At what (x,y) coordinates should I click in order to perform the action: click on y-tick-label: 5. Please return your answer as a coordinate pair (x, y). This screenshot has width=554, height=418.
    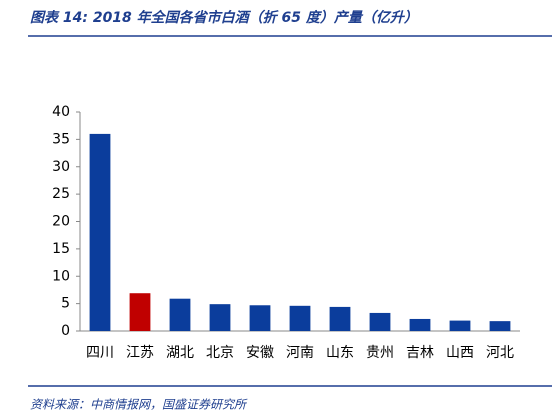
    Looking at the image, I should click on (65, 304).